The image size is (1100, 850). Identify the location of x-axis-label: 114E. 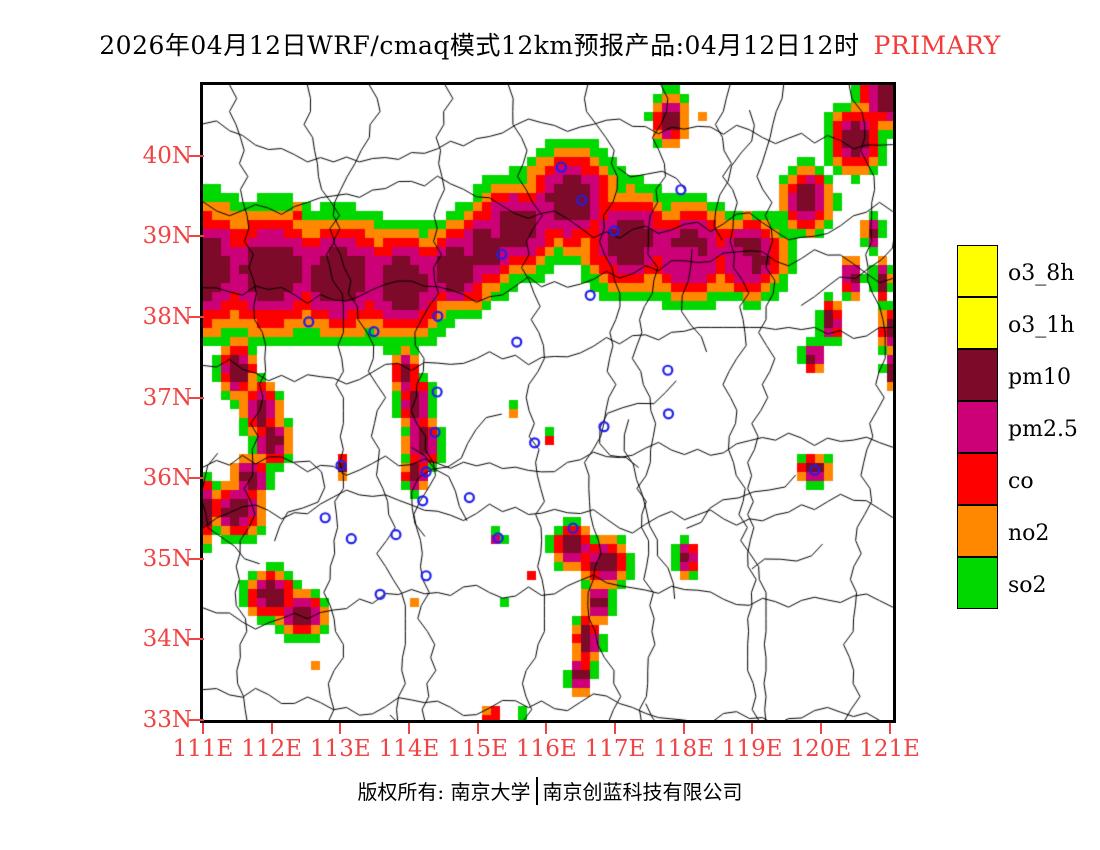
(409, 749).